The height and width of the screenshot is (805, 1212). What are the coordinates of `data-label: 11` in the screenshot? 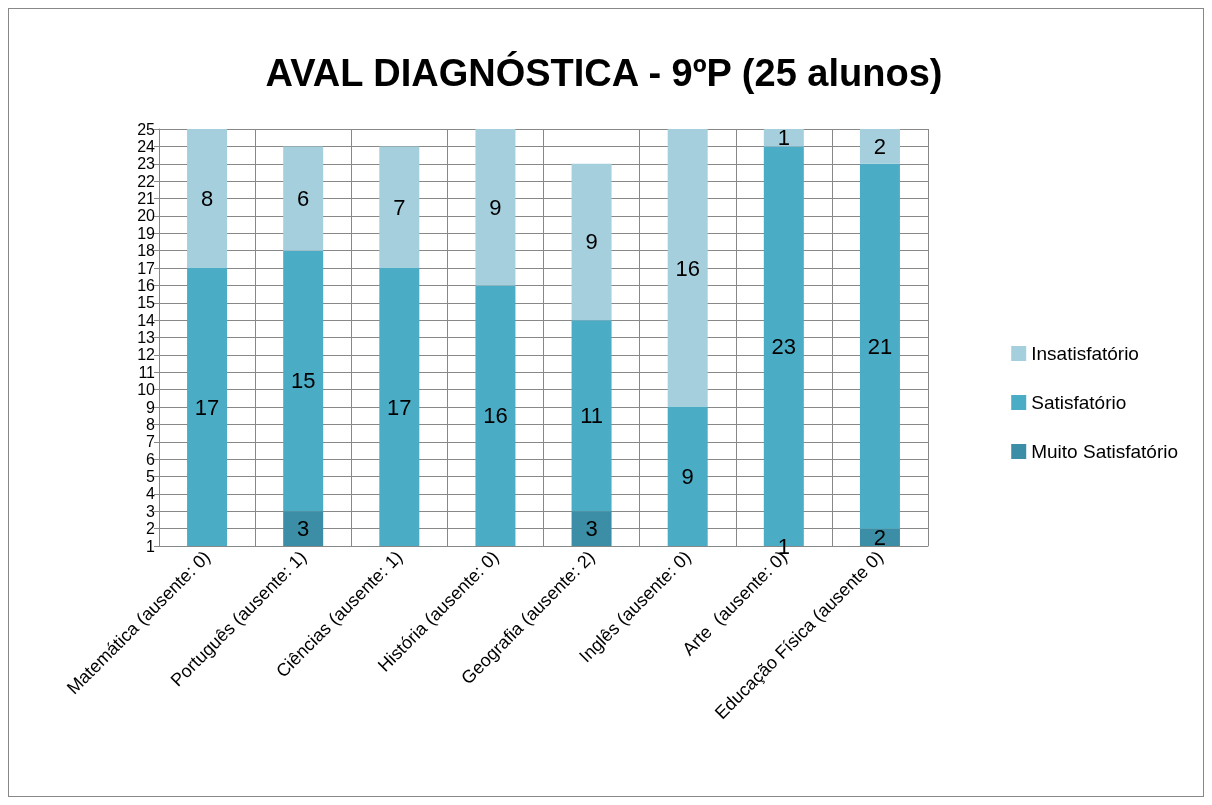 It's located at (591, 416).